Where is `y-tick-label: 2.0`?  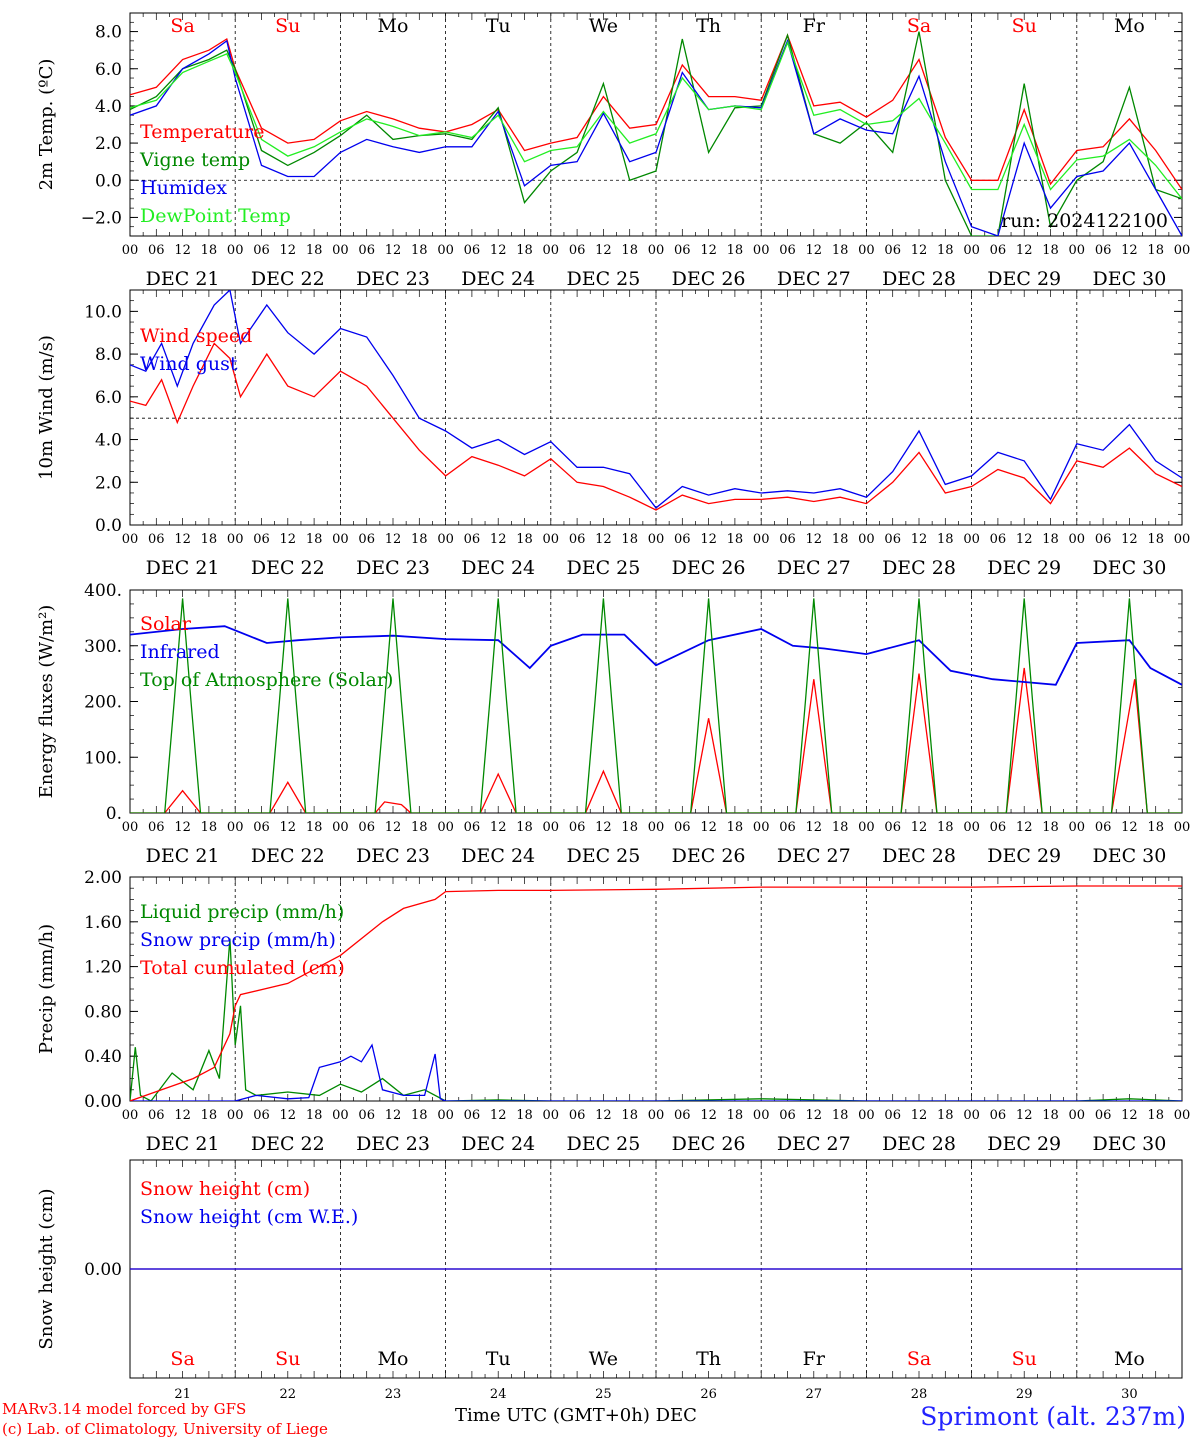
y-tick-label: 2.0 is located at coordinates (108, 144).